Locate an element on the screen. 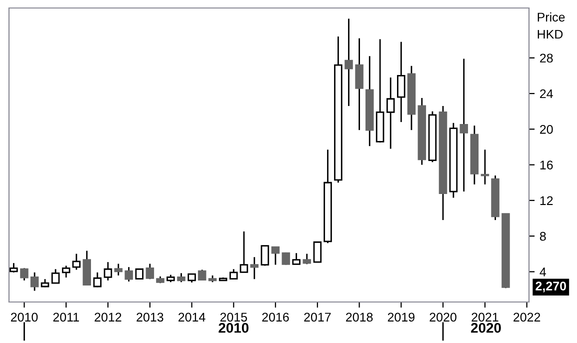 This screenshot has height=343, width=577. annotation: 2,270 is located at coordinates (551, 287).